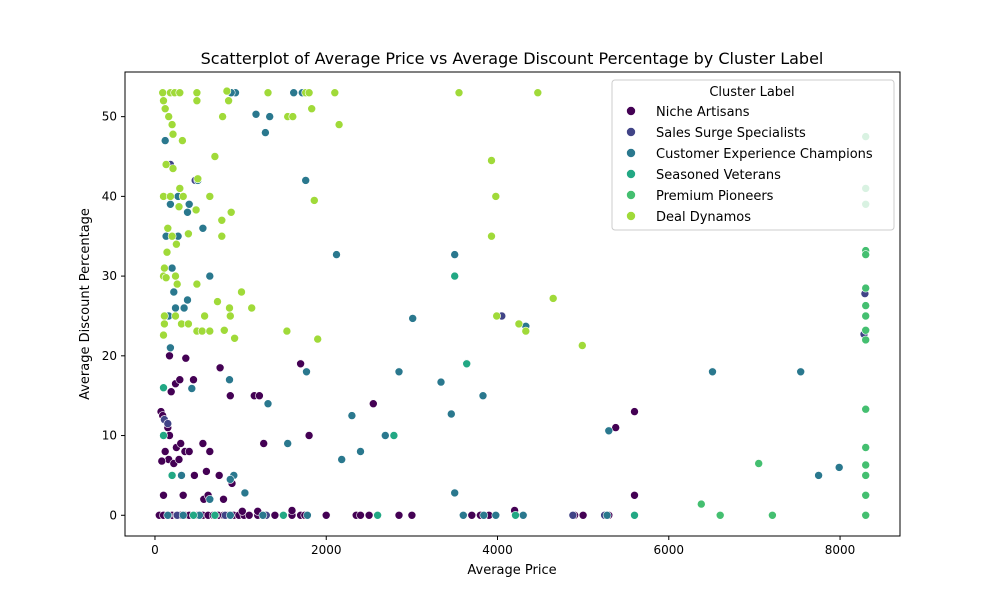  I want to click on legend-box, so click(753, 155).